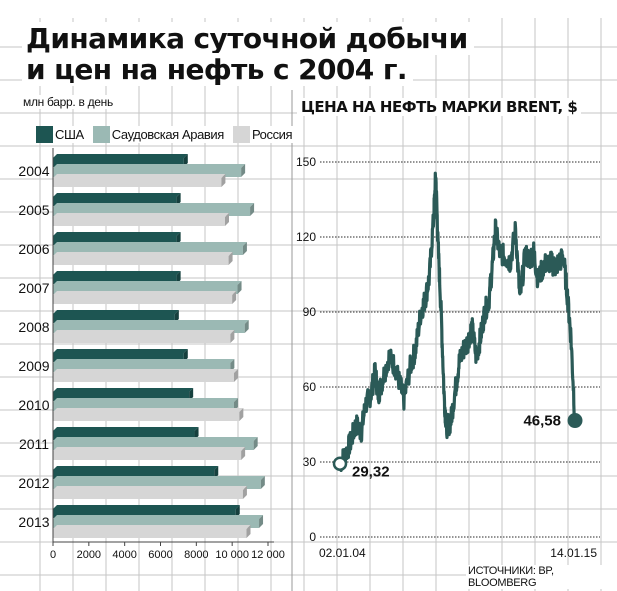 Image resolution: width=617 pixels, height=591 pixels. I want to click on year-label: 2007, so click(33, 288).